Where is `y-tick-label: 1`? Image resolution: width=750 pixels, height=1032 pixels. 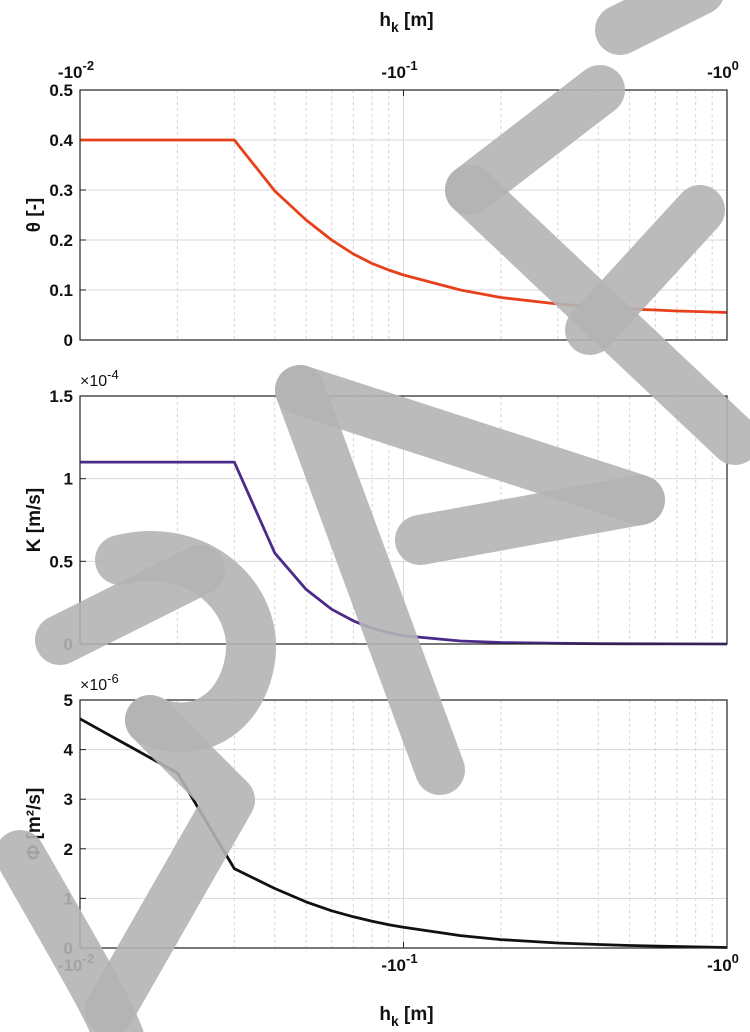
y-tick-label: 1 is located at coordinates (68, 479).